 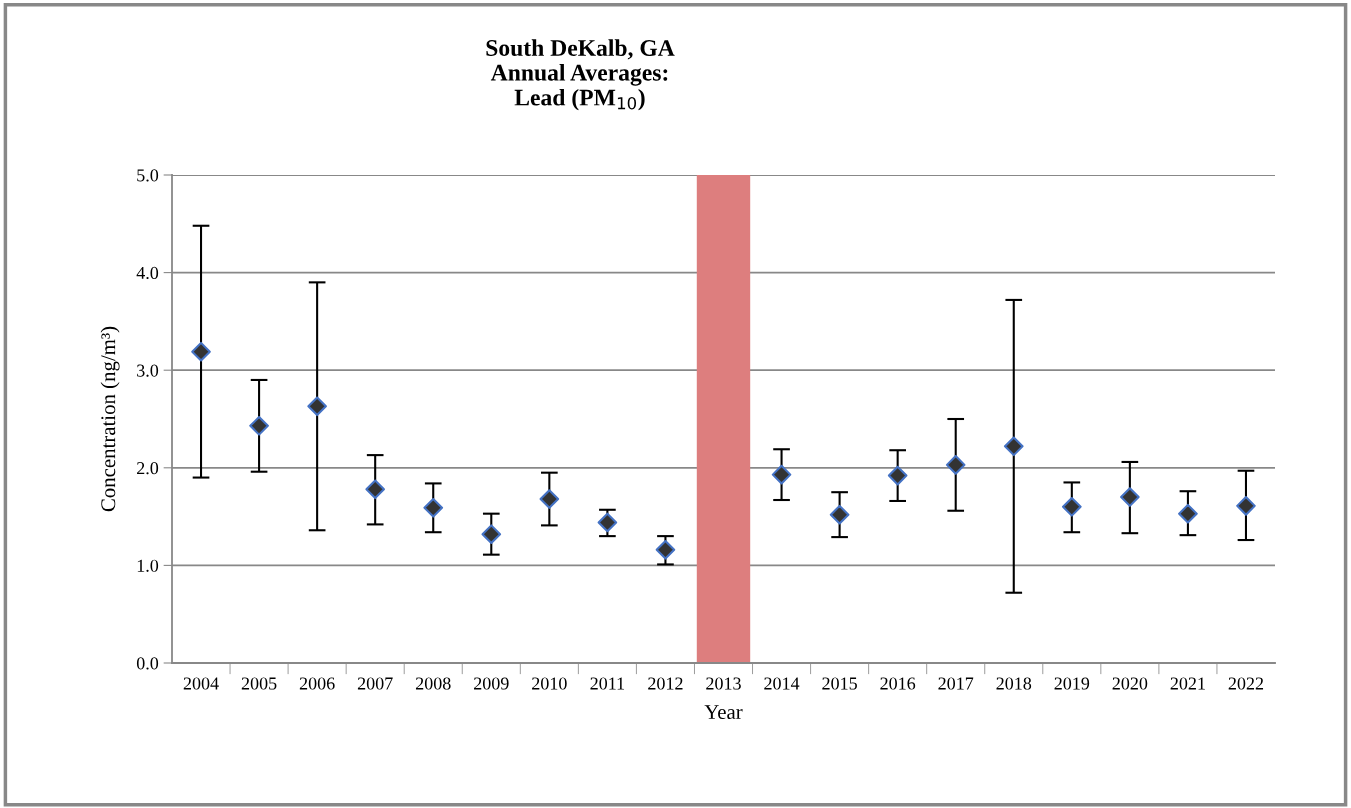 What do you see at coordinates (147, 273) in the screenshot?
I see `y-tick-label: 4.0` at bounding box center [147, 273].